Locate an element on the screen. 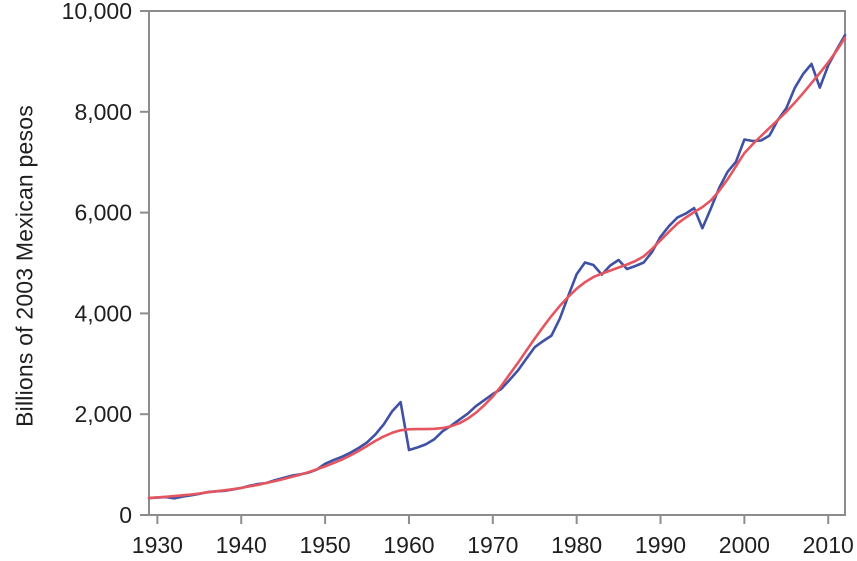  y-tick-label: 0 is located at coordinates (125, 515).